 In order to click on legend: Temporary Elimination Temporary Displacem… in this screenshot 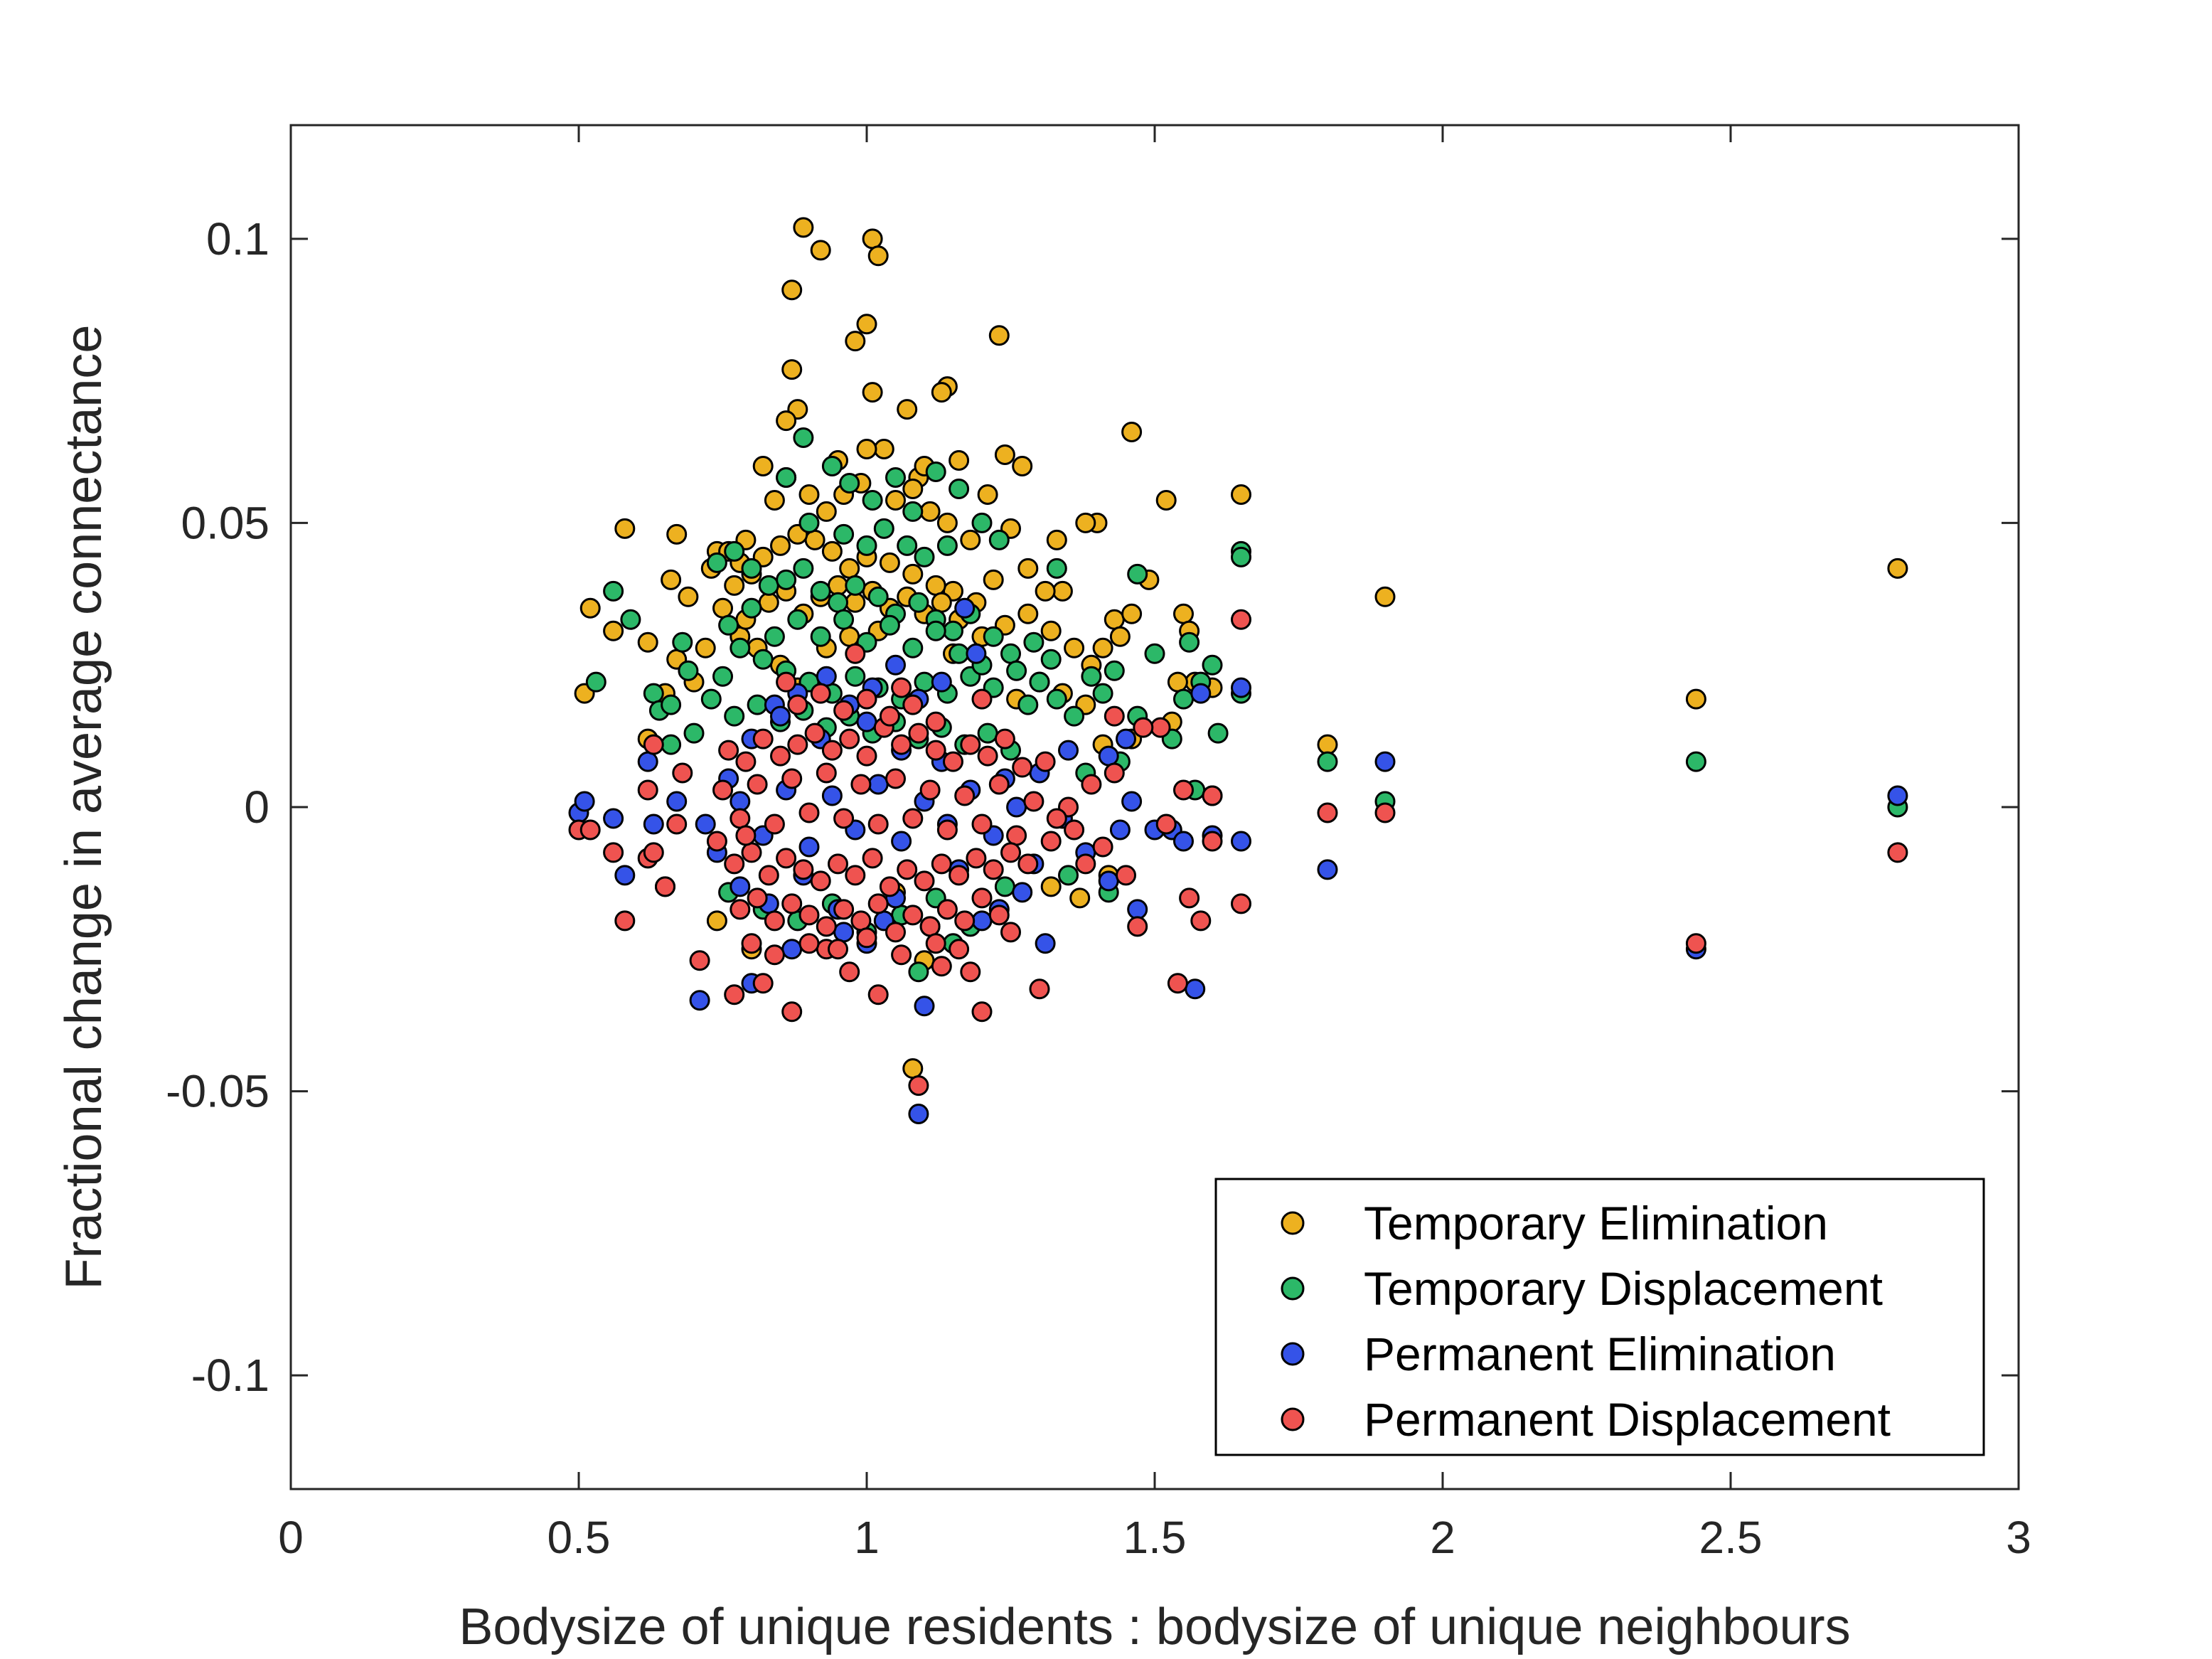, I will do `click(1599, 1317)`.